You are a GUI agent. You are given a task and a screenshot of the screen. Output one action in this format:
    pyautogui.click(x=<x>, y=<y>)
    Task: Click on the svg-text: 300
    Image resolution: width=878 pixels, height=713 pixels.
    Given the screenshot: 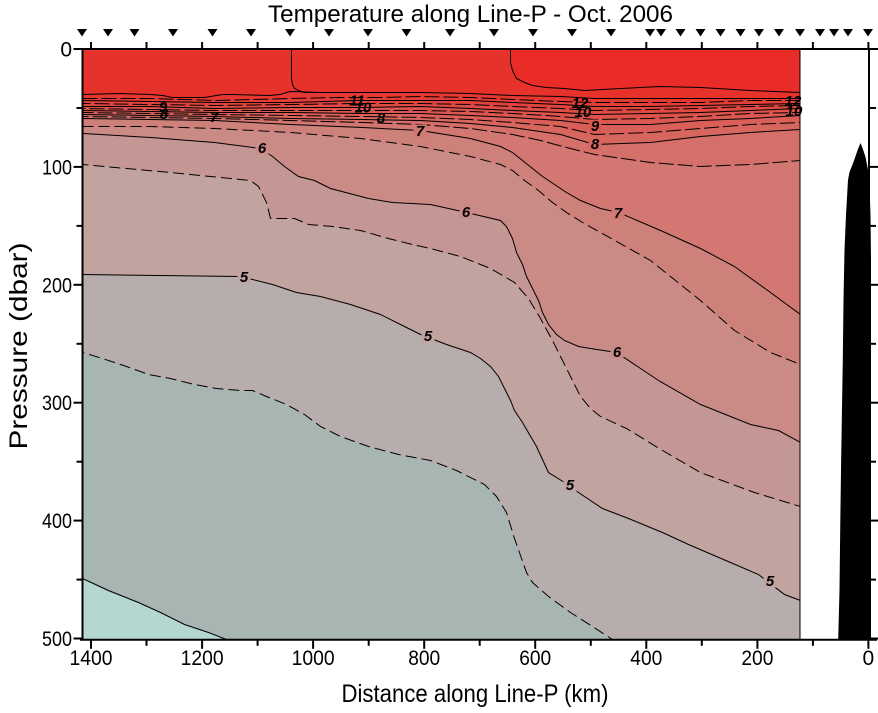 What is the action you would take?
    pyautogui.click(x=57, y=403)
    